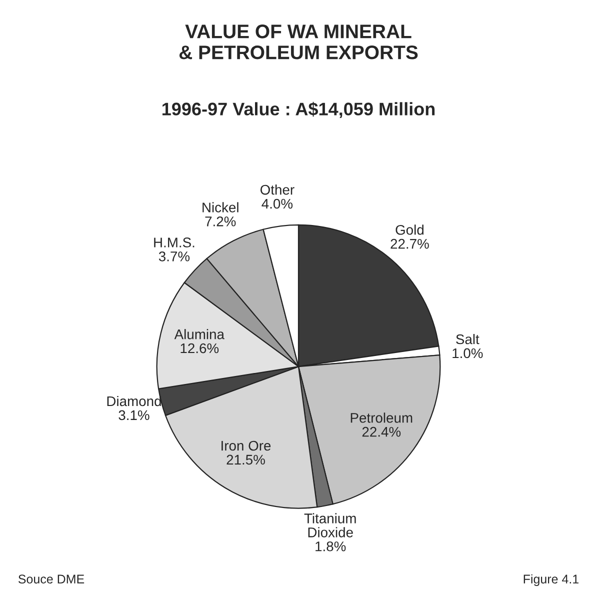  What do you see at coordinates (174, 243) in the screenshot?
I see `slice-label: H.M.S.` at bounding box center [174, 243].